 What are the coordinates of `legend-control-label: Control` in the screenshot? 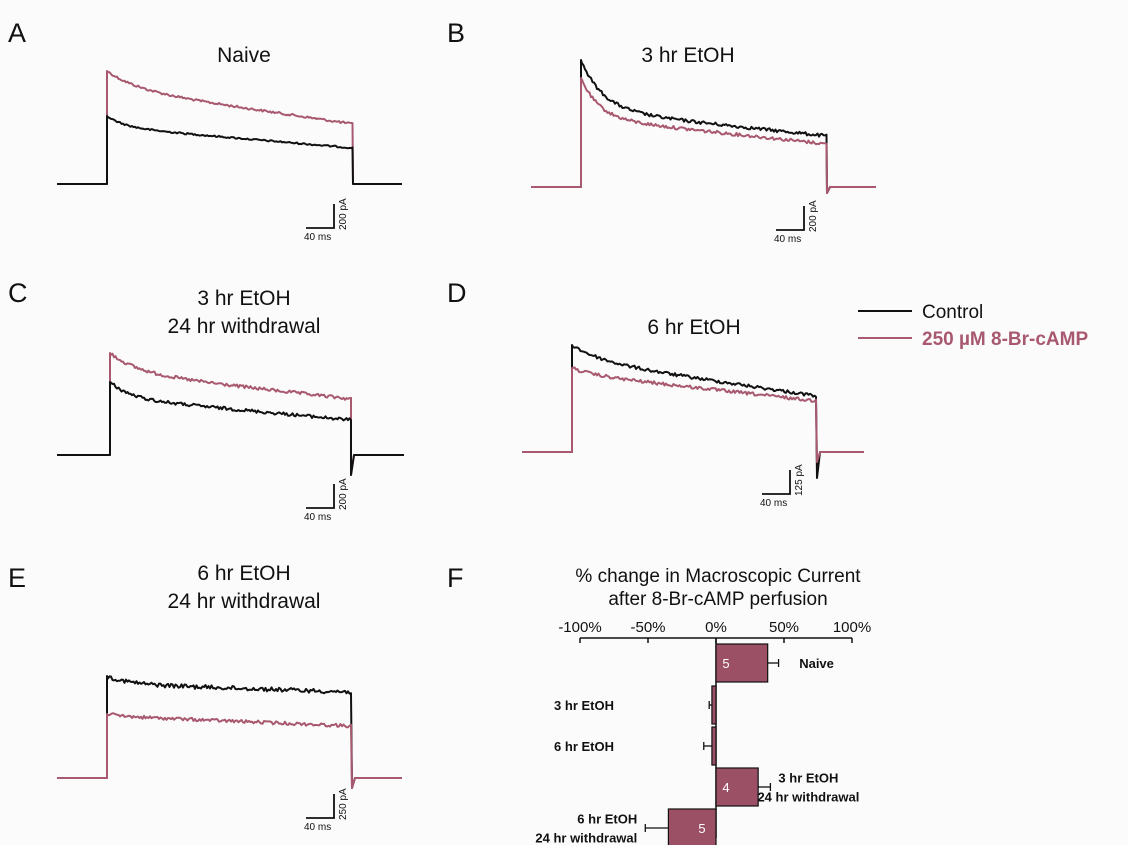 It's located at (952, 312).